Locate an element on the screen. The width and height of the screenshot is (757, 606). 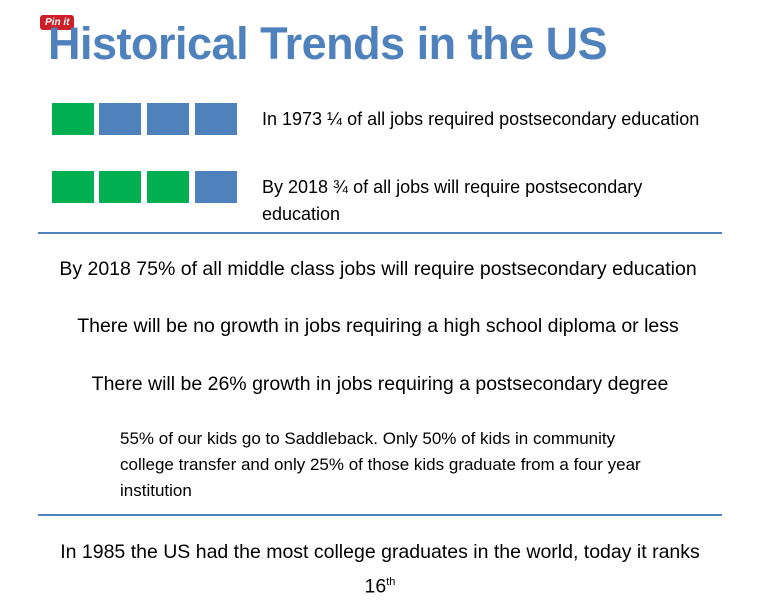
superscript: th is located at coordinates (391, 582).